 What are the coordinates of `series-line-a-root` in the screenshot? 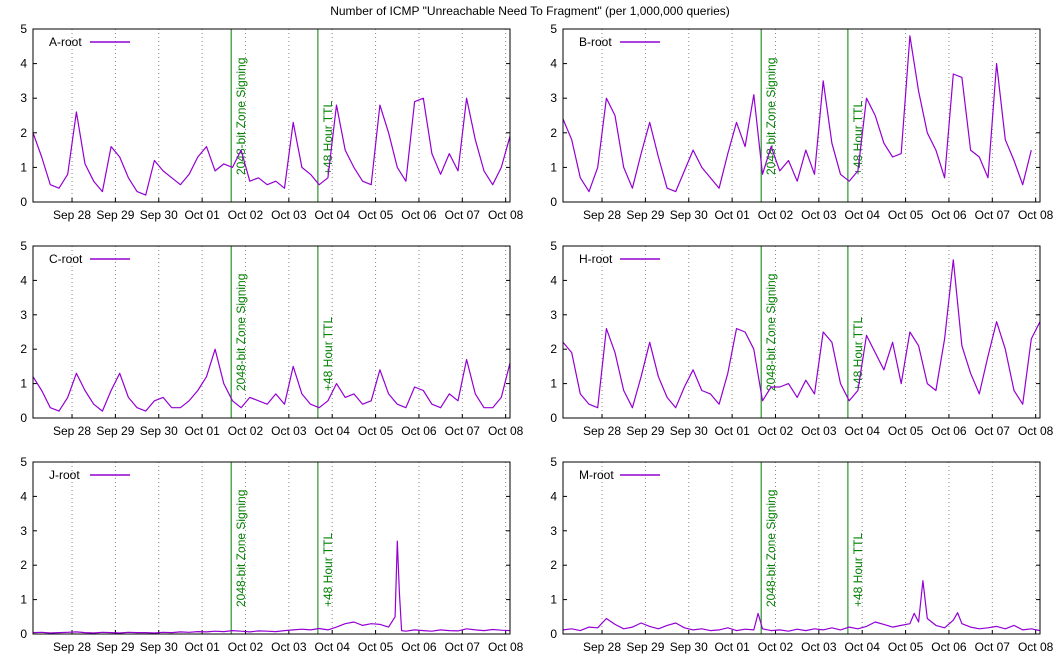 It's located at (271, 146).